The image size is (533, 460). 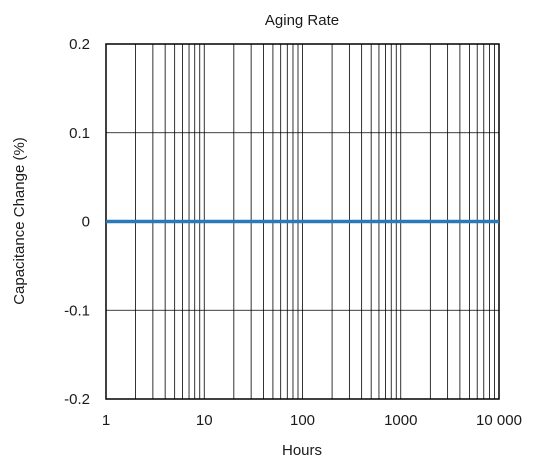 I want to click on y-axis-title: Capacitance Change (%), so click(x=19, y=221).